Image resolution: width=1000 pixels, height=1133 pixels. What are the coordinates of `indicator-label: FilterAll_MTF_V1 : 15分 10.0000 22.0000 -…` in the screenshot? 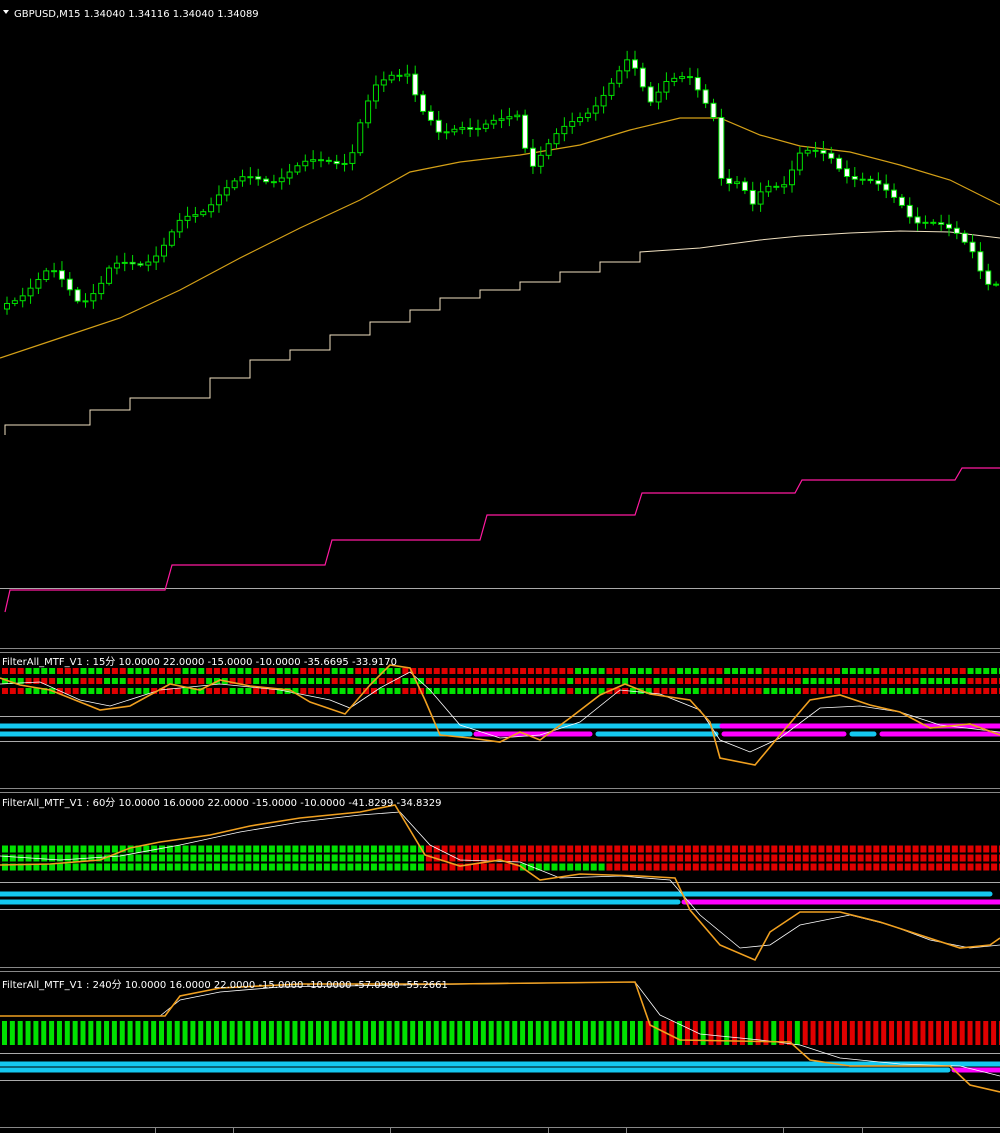 It's located at (199, 662).